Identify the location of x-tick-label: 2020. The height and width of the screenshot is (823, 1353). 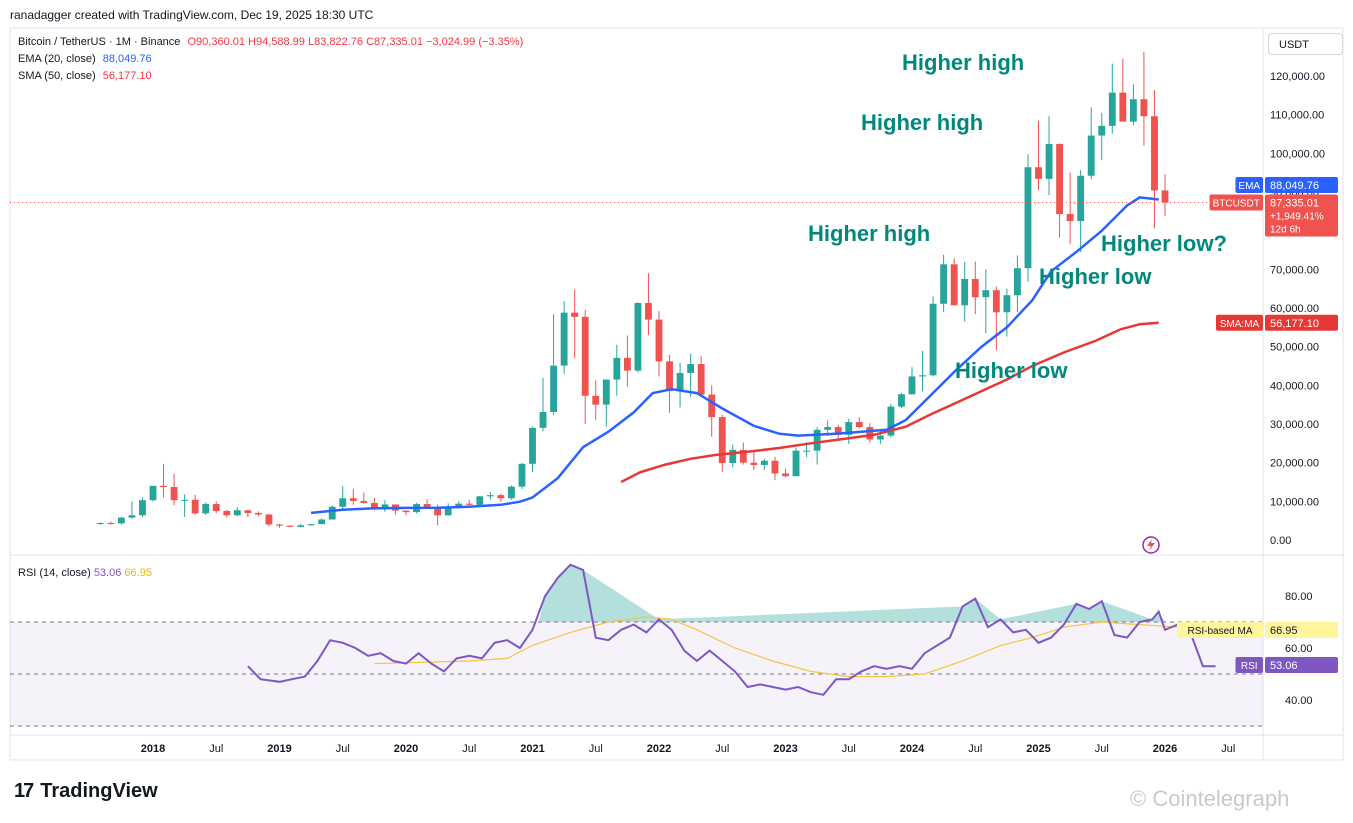
(406, 749).